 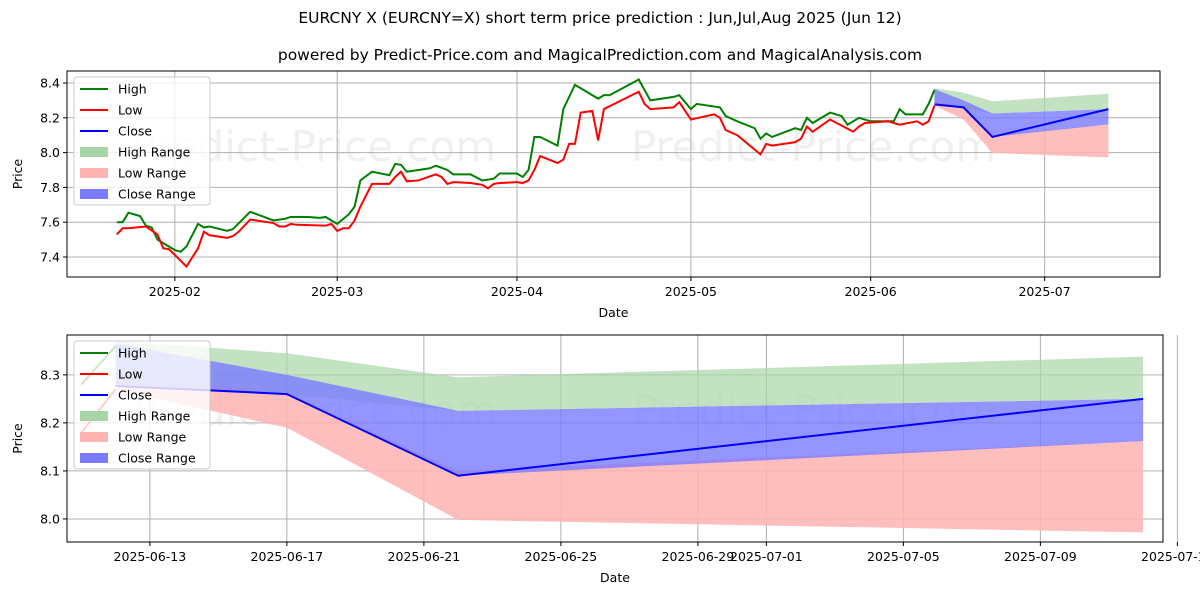 What do you see at coordinates (766, 556) in the screenshot?
I see `x-tick-label: 2025-07-01` at bounding box center [766, 556].